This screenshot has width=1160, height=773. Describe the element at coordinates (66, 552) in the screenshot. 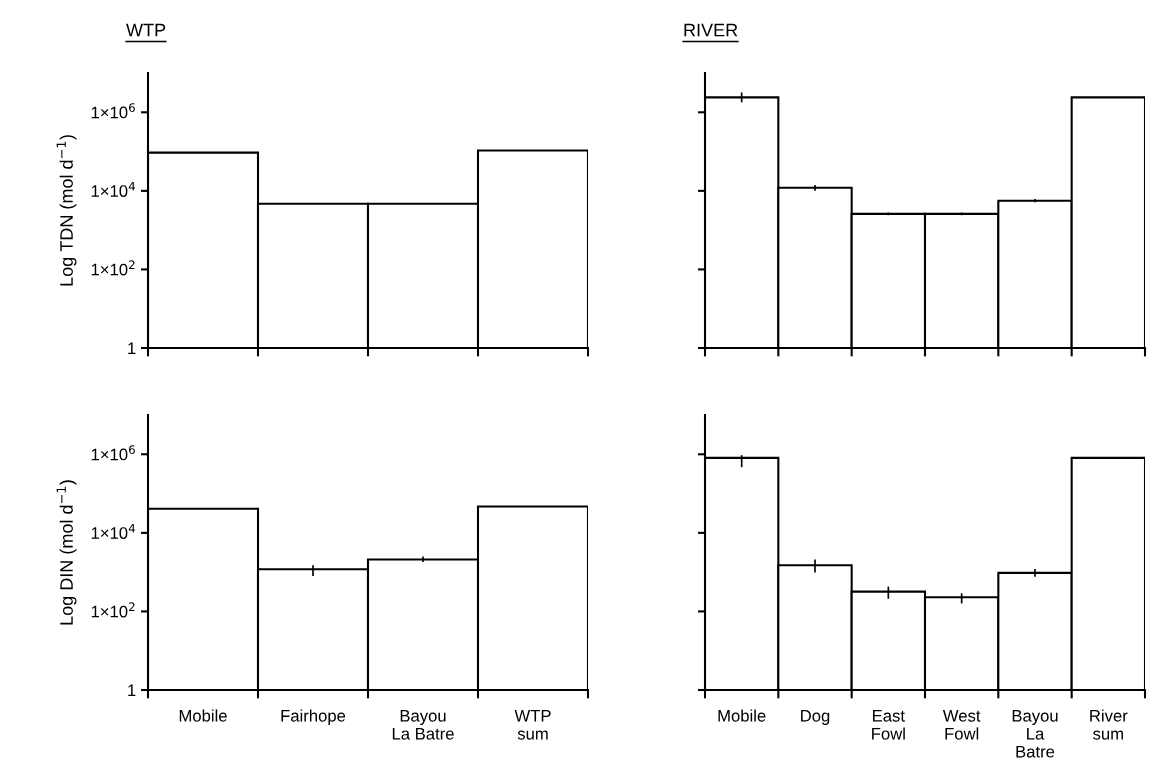

I see `y-axis-title: Log DIN (mol d$^{−1}$)` at that location.